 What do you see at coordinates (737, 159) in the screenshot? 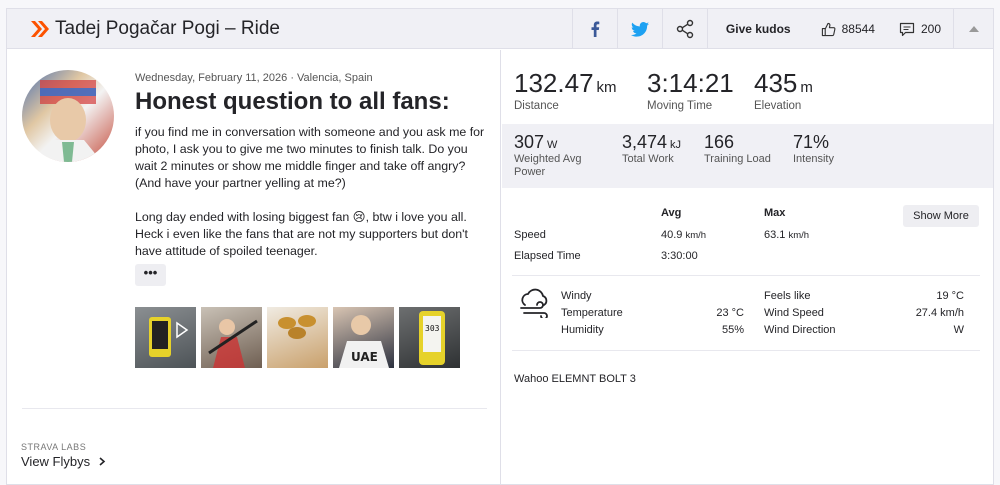
I see `training-load-label: Training Load` at bounding box center [737, 159].